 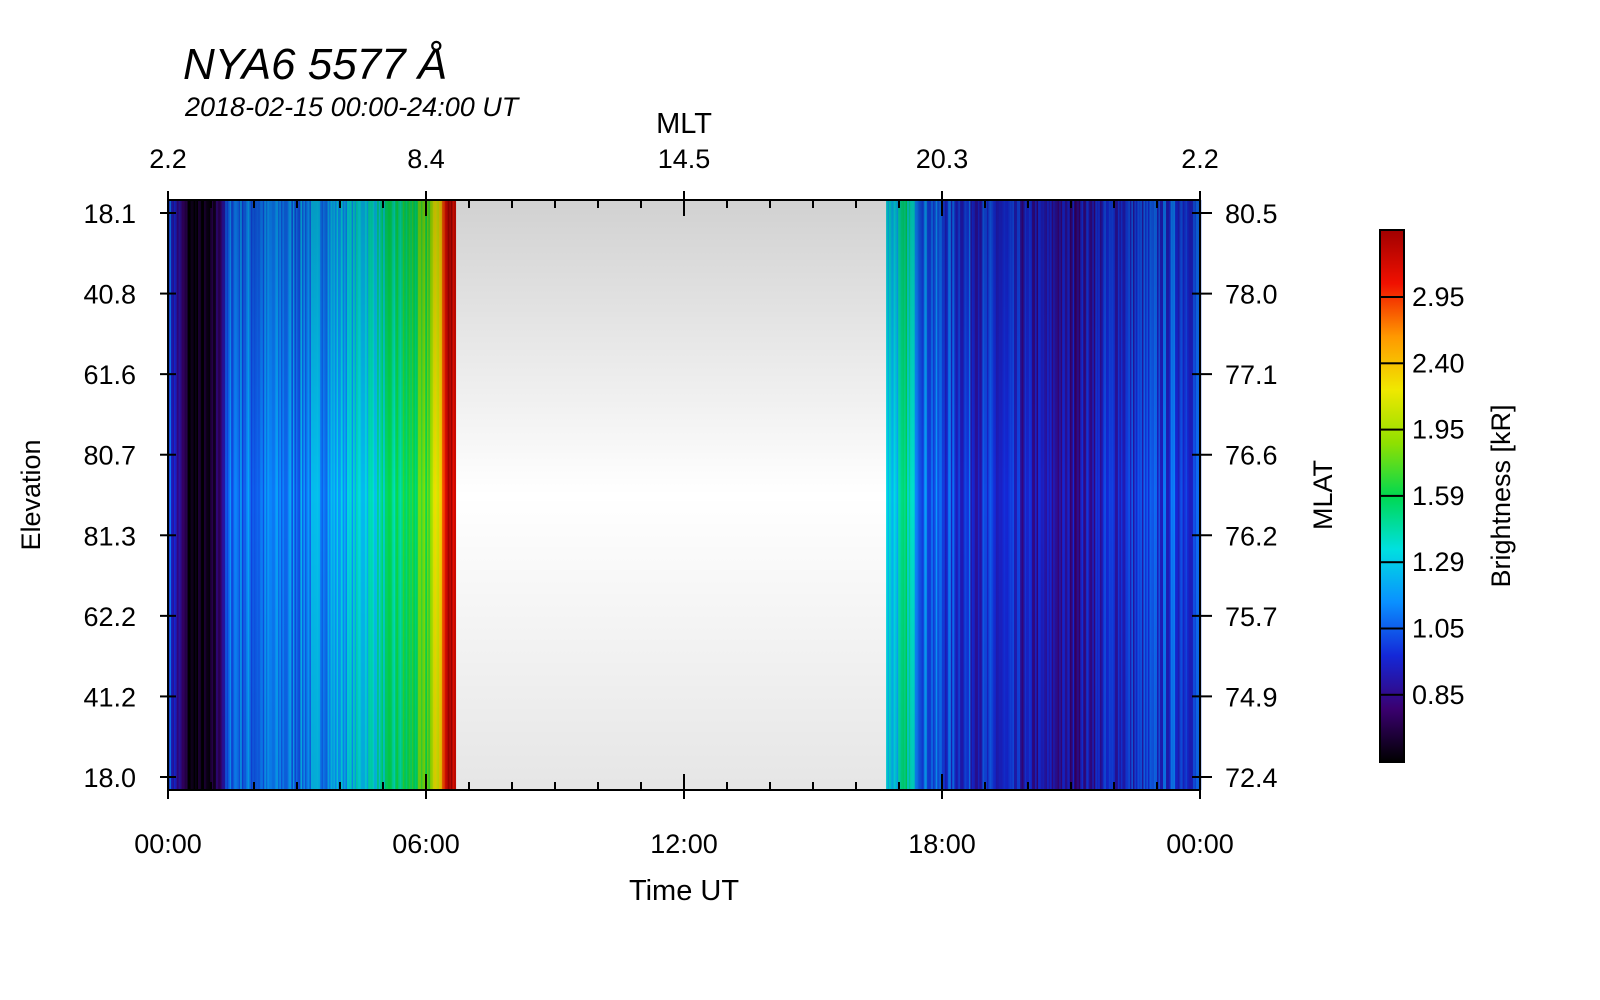 I want to click on y-right-tick-label: 78.0, so click(x=1251, y=295).